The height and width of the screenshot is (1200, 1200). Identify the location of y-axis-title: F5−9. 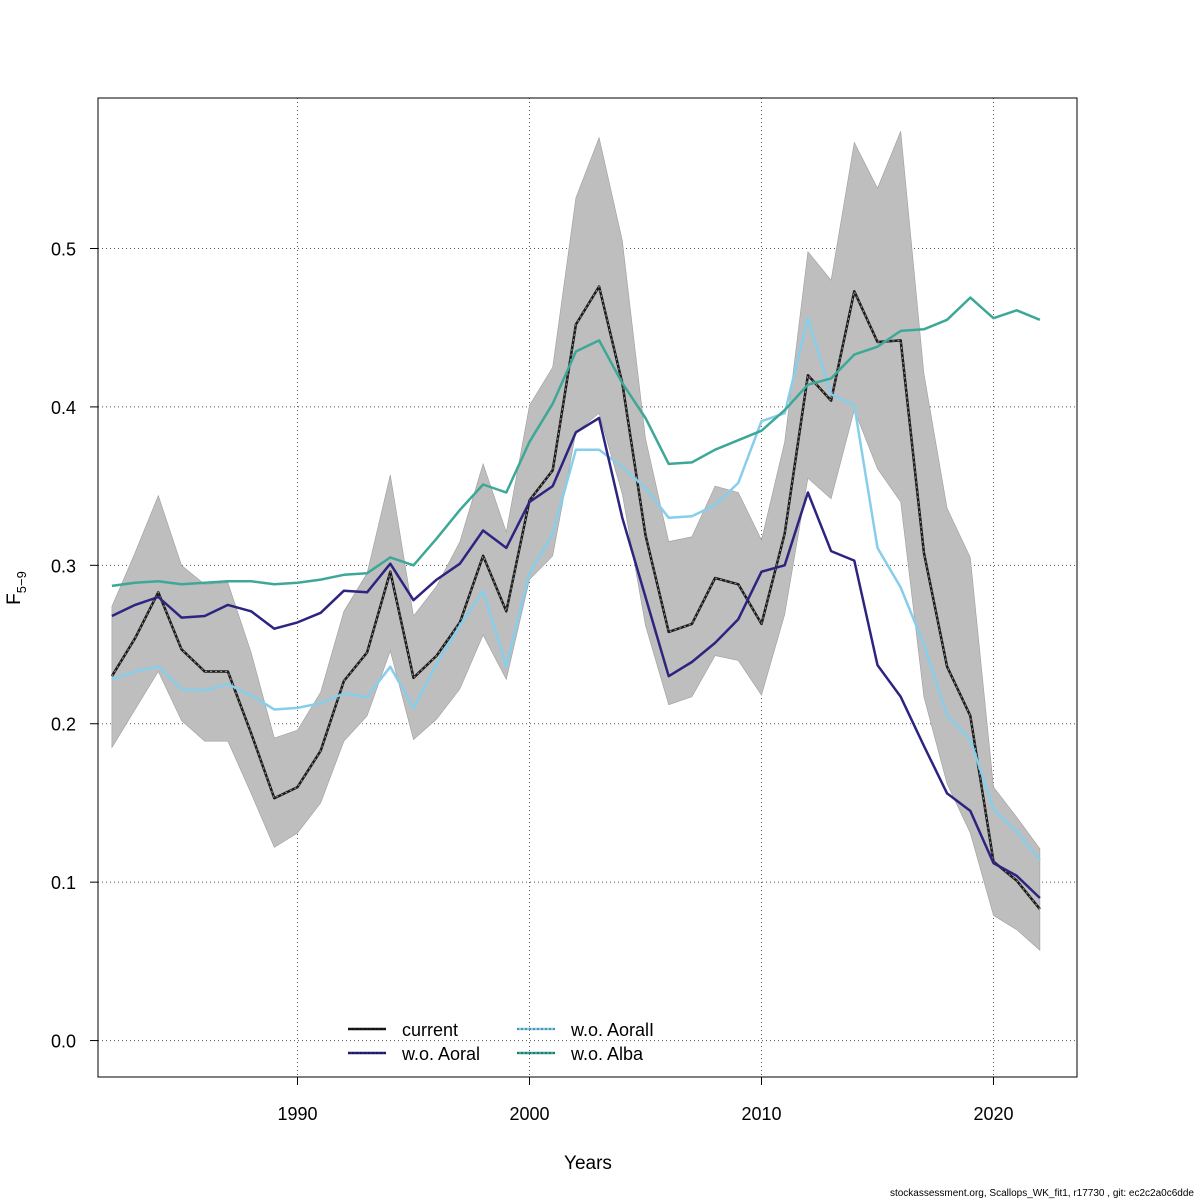
(16, 588).